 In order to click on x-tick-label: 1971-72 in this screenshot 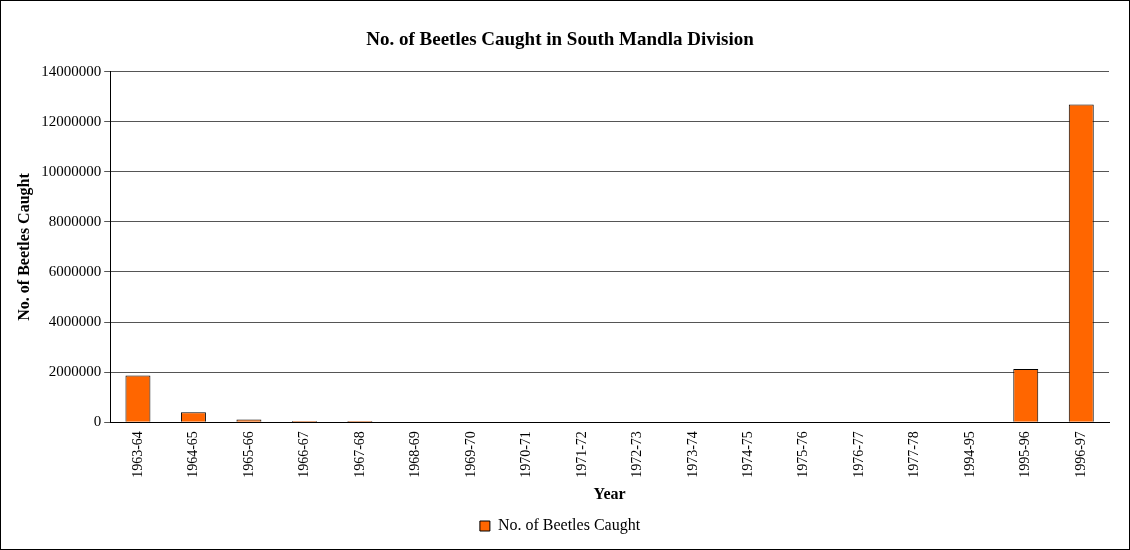, I will do `click(581, 454)`.